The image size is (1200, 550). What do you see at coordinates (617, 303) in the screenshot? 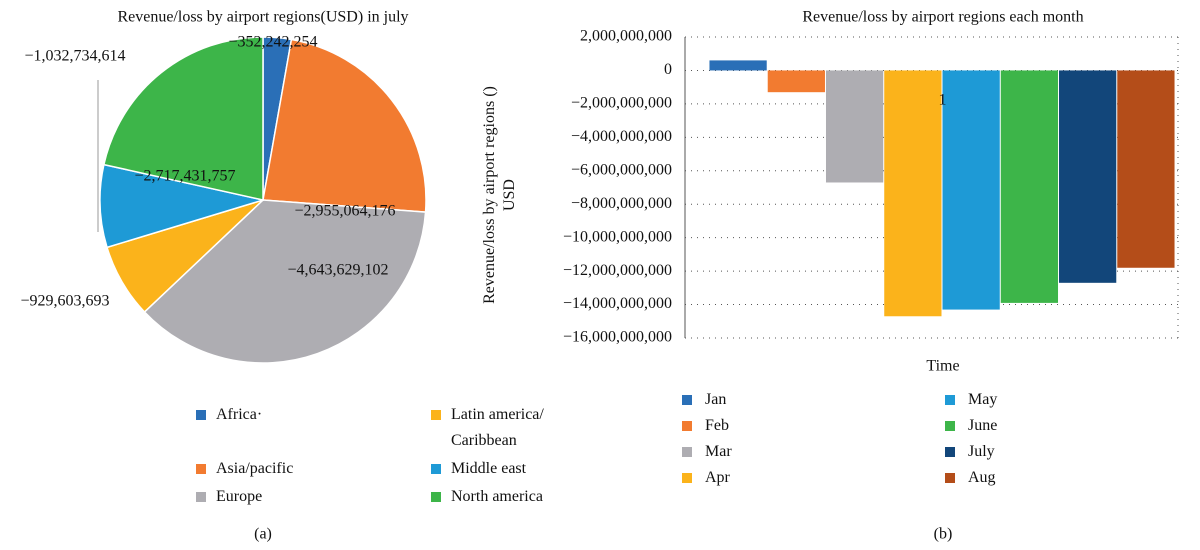
I see `y-tick-label: −14,000,000,000` at bounding box center [617, 303].